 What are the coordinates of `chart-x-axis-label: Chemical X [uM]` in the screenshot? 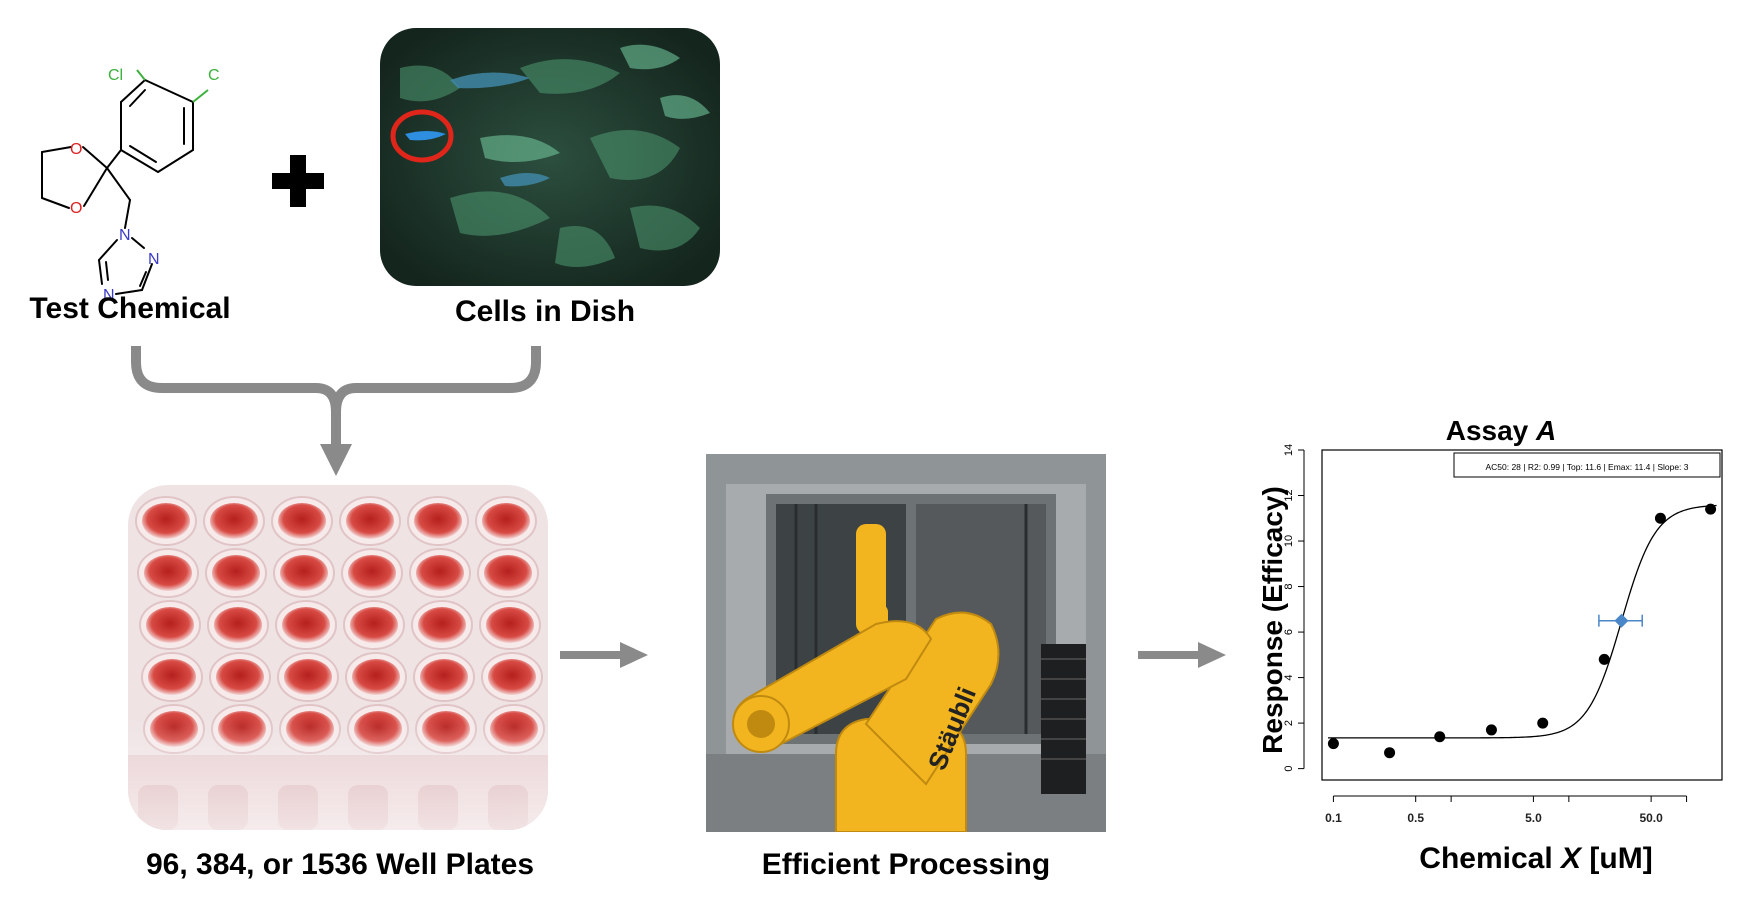 It's located at (1535, 858).